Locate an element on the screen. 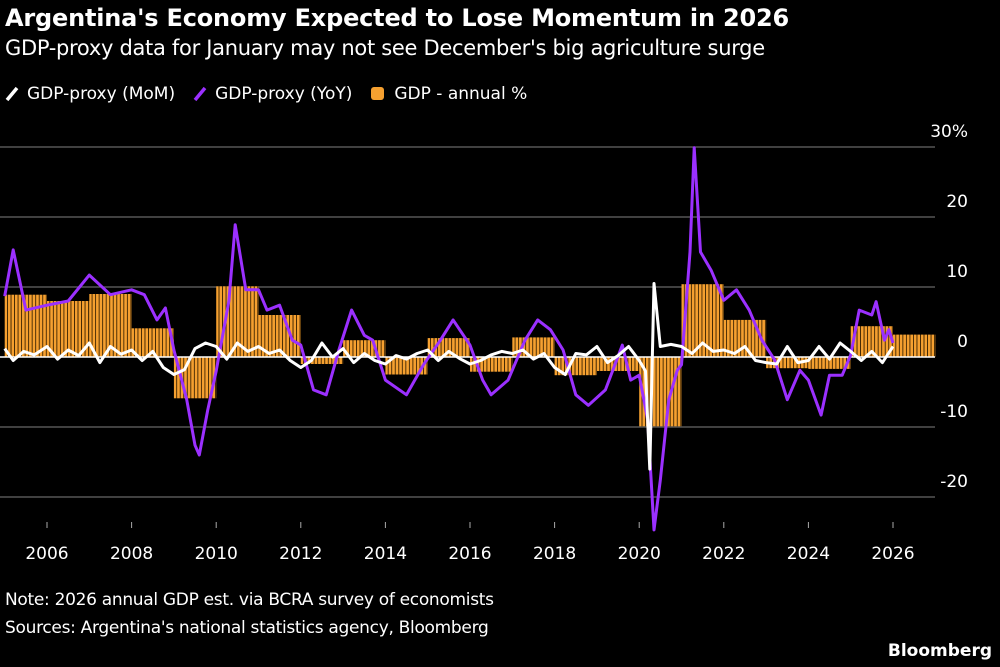 The height and width of the screenshot is (667, 1000). y-tick-label: 20 is located at coordinates (957, 202).